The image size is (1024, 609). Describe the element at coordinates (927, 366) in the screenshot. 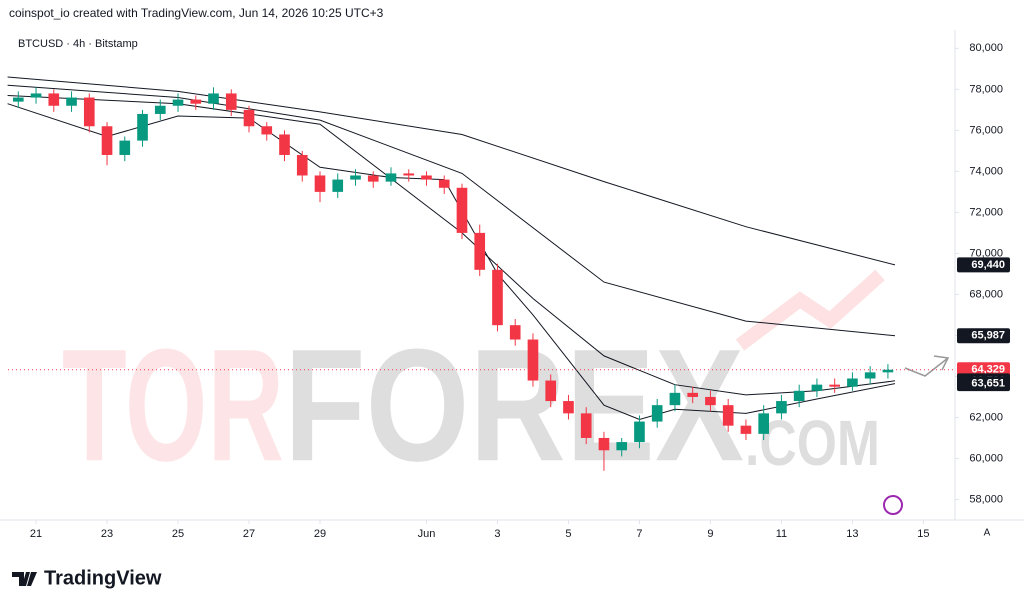

I see `arrow` at that location.